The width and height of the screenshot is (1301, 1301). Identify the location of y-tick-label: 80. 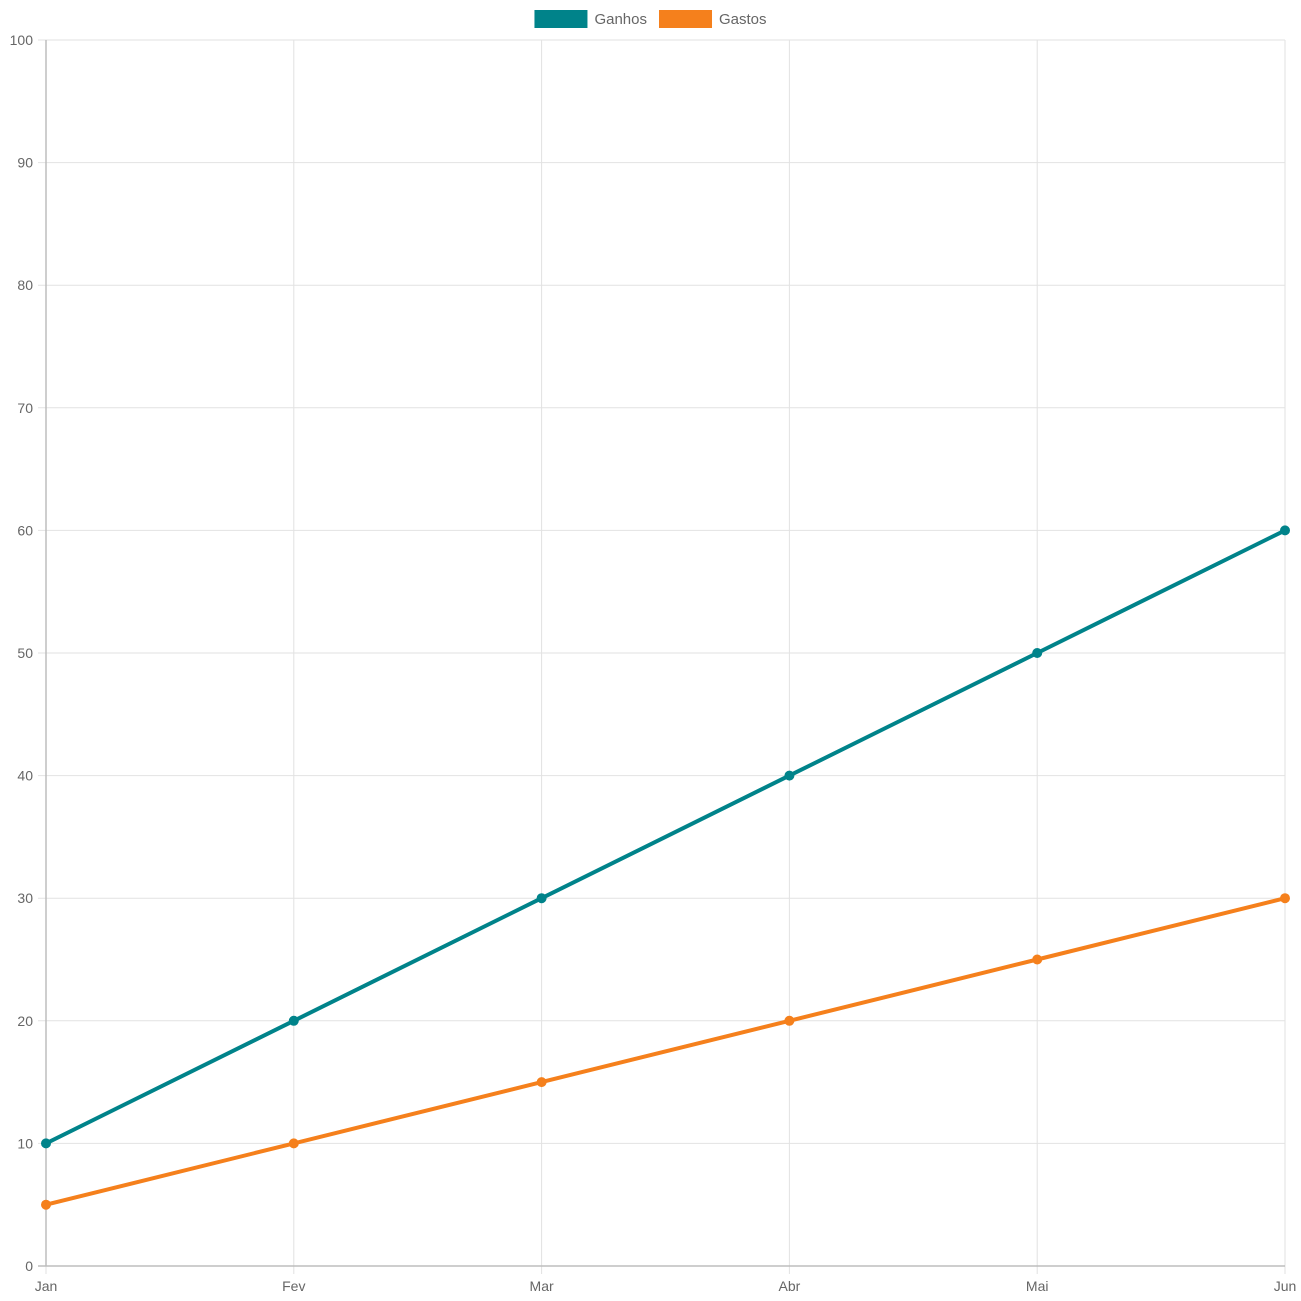
(25, 285).